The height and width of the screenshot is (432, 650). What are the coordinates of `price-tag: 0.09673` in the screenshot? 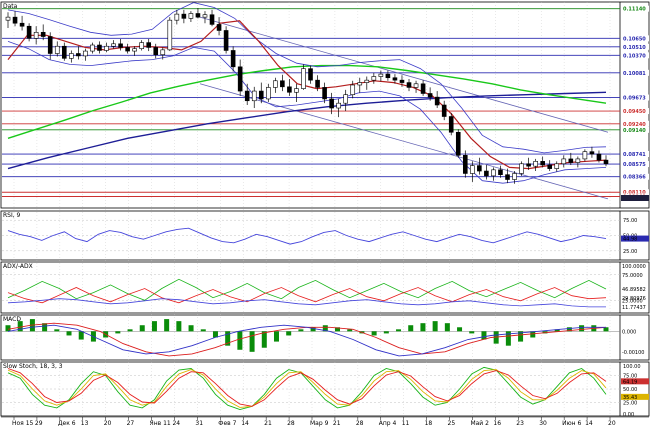 It's located at (634, 99).